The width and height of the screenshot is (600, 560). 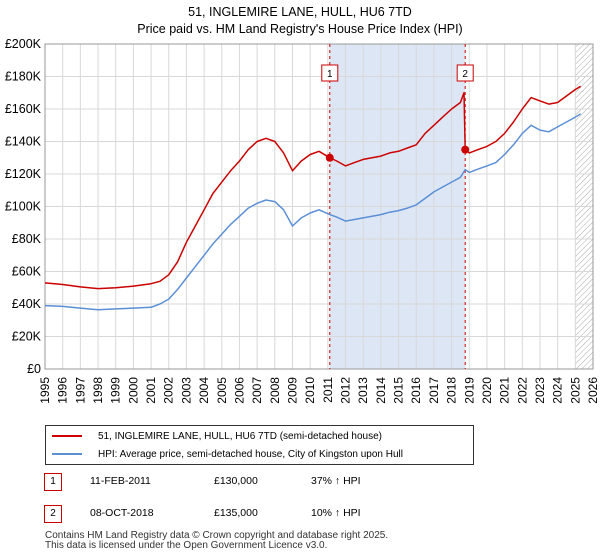 What do you see at coordinates (23, 77) in the screenshot?
I see `y-tick-label: £180K` at bounding box center [23, 77].